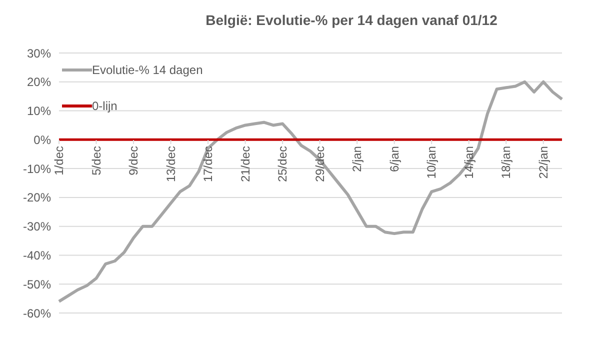 This screenshot has width=603, height=344. What do you see at coordinates (43, 139) in the screenshot?
I see `y-tick-label: 0%` at bounding box center [43, 139].